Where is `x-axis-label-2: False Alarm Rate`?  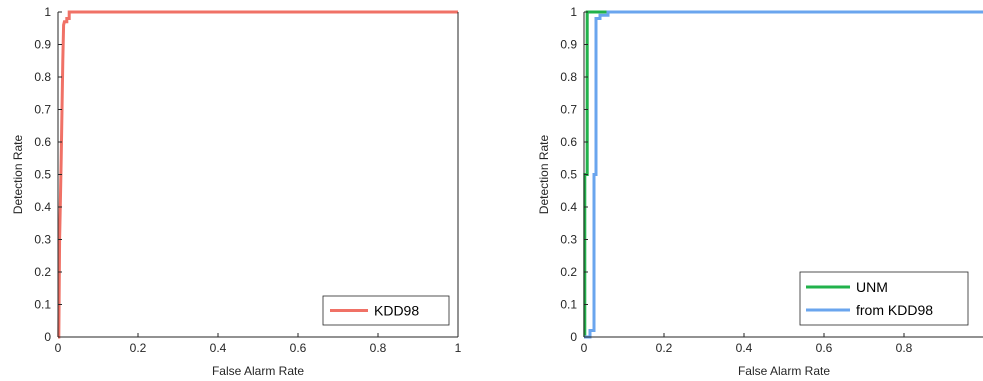 x-axis-label-2: False Alarm Rate is located at coordinates (784, 371).